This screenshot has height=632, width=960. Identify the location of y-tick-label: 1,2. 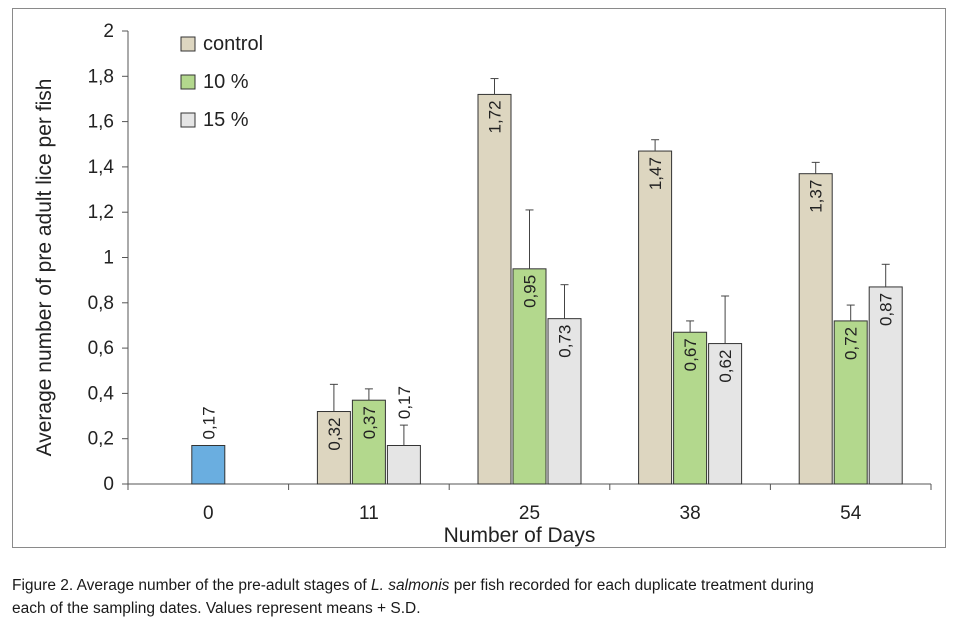
(101, 212).